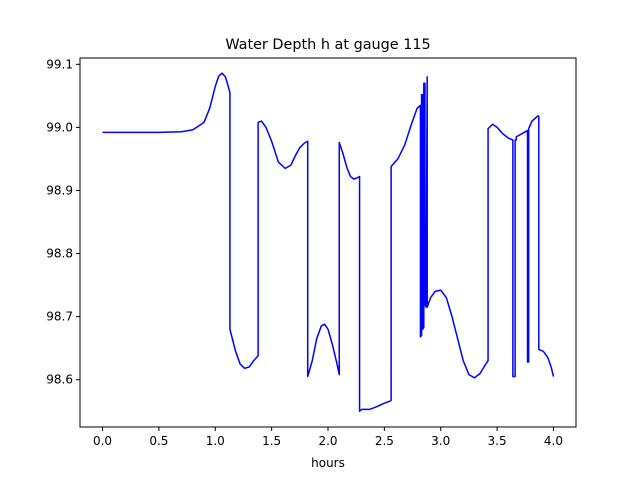  What do you see at coordinates (327, 45) in the screenshot?
I see `chart-title: Water Depth h at gauge 115` at bounding box center [327, 45].